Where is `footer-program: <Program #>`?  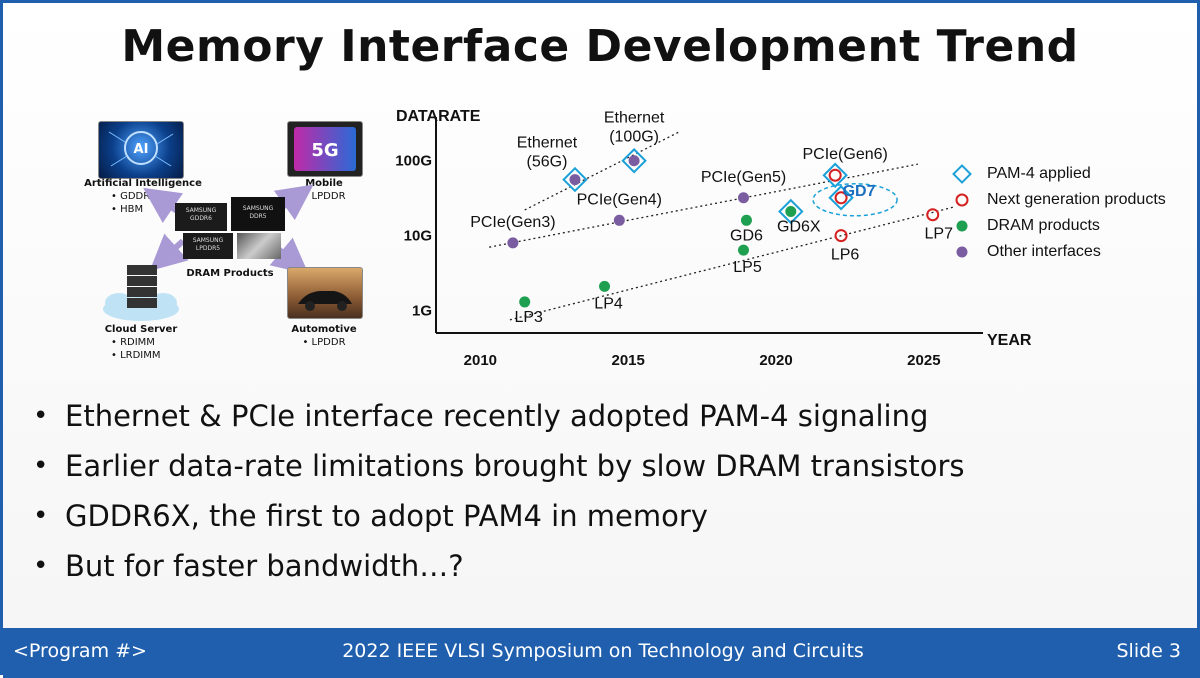
footer-program: <Program #> is located at coordinates (80, 651).